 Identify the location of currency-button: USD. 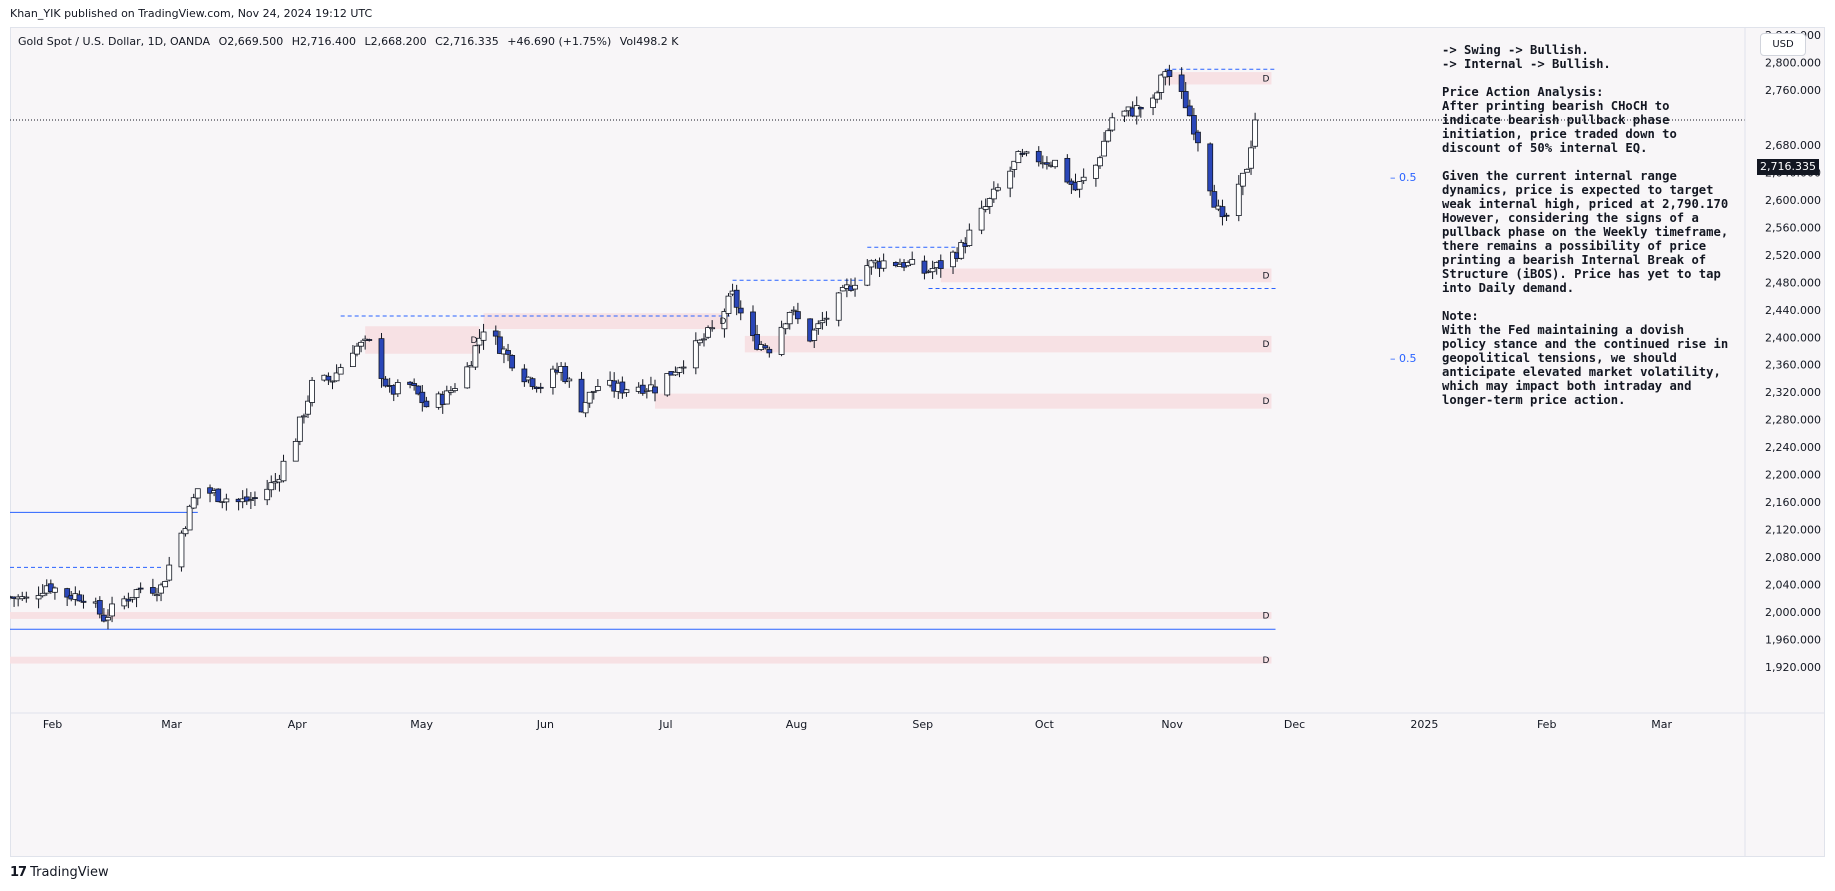
(1783, 44).